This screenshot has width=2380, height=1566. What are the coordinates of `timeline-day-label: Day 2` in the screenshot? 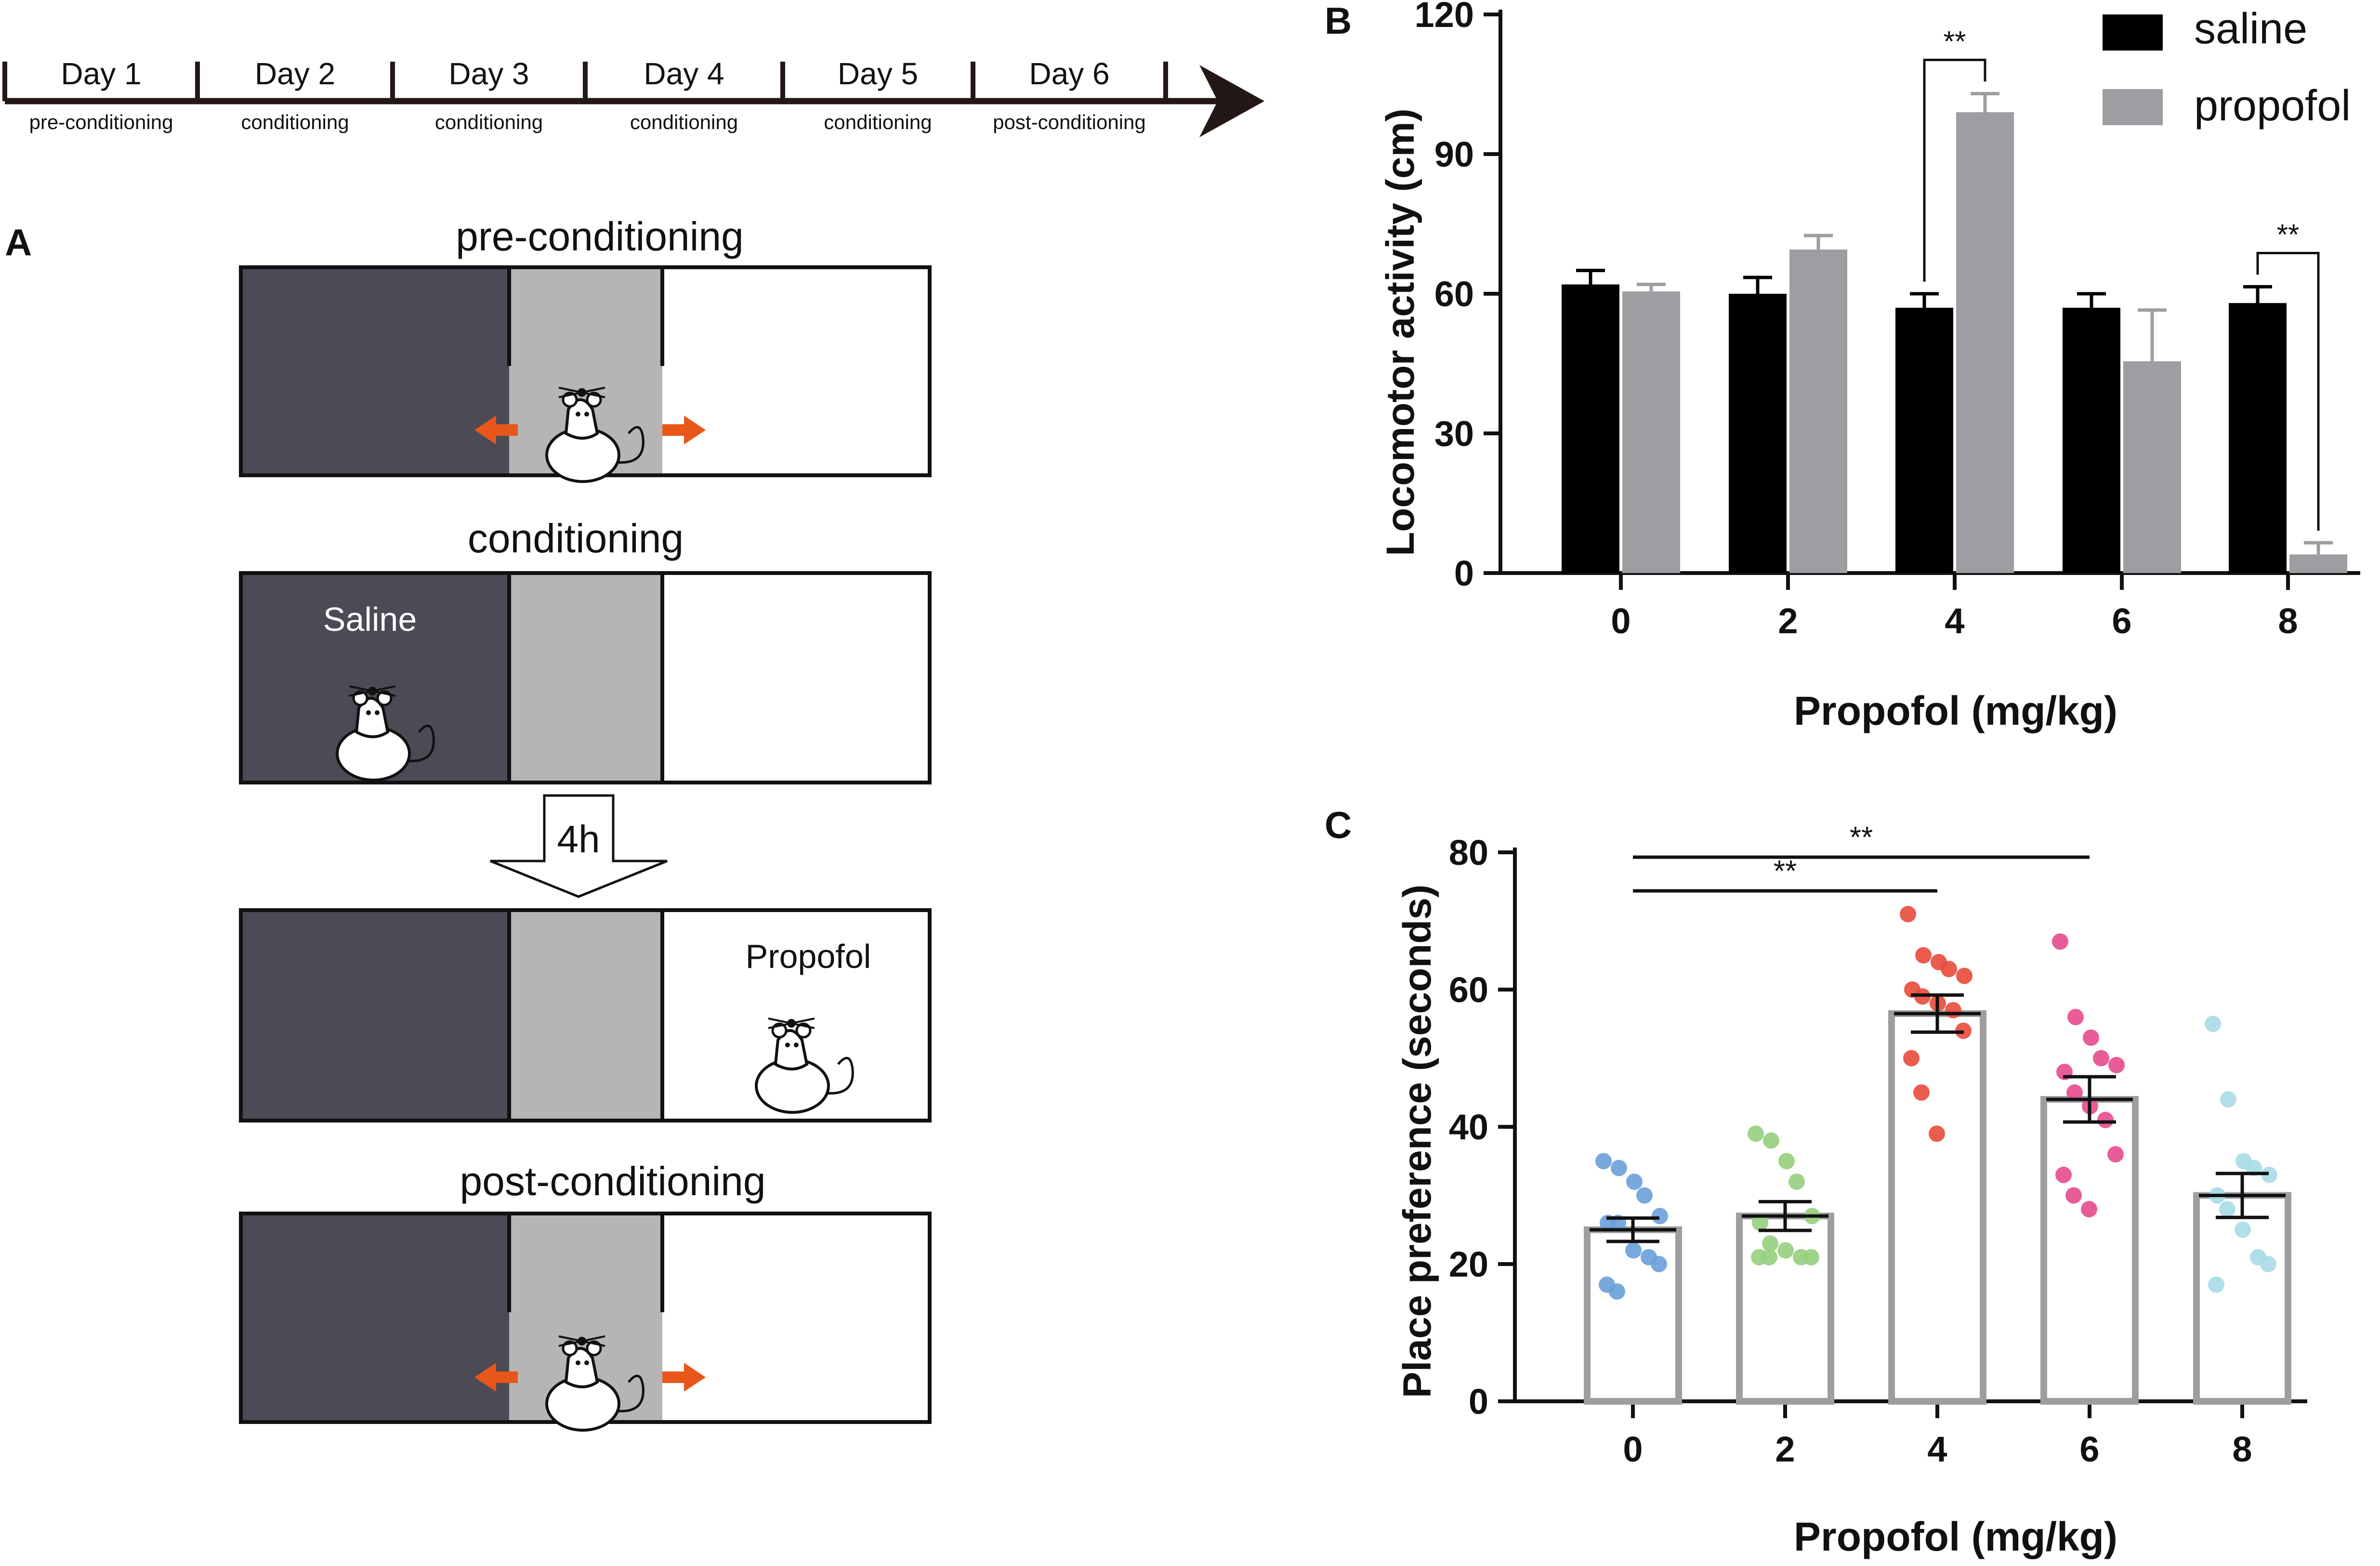 It's located at (295, 73).